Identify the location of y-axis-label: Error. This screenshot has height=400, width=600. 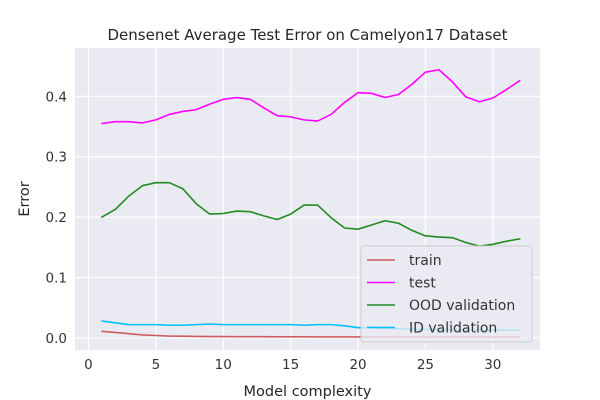
(25, 198).